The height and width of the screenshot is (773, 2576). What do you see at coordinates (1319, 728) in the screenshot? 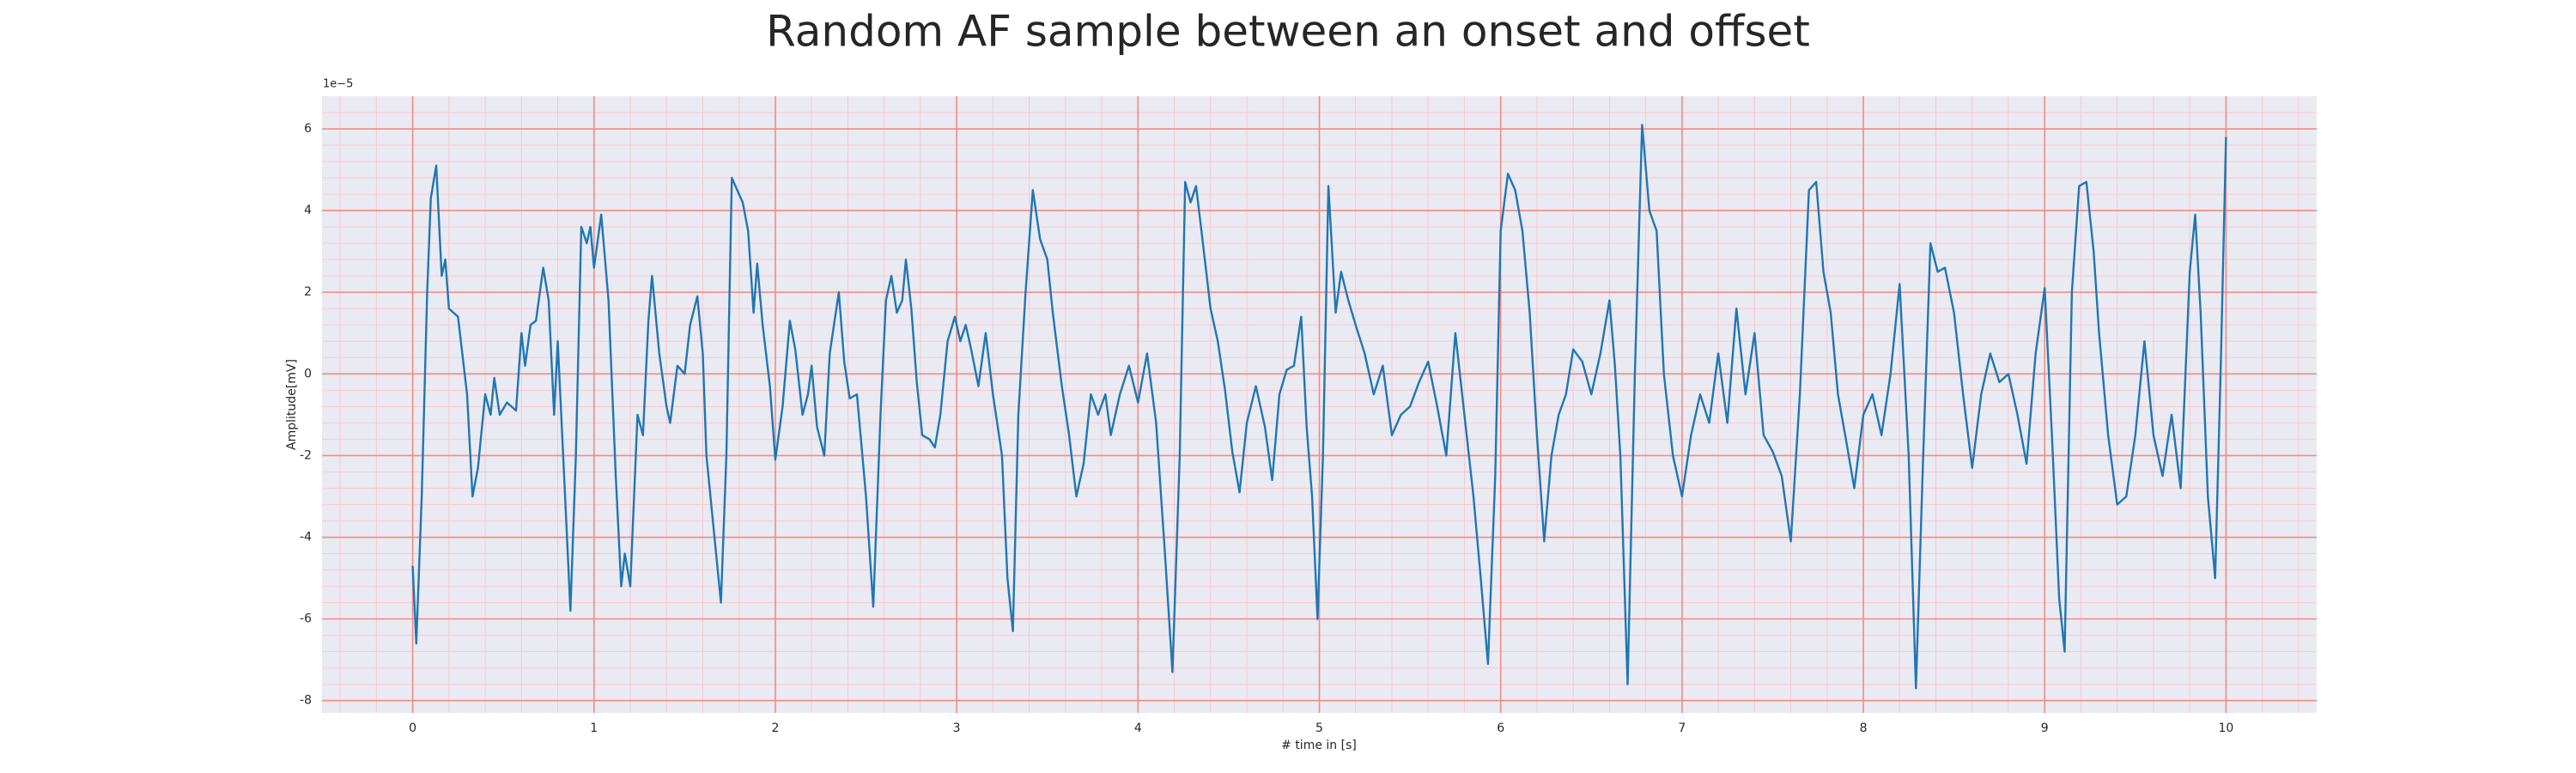
I see `x-tick-label: 5` at bounding box center [1319, 728].